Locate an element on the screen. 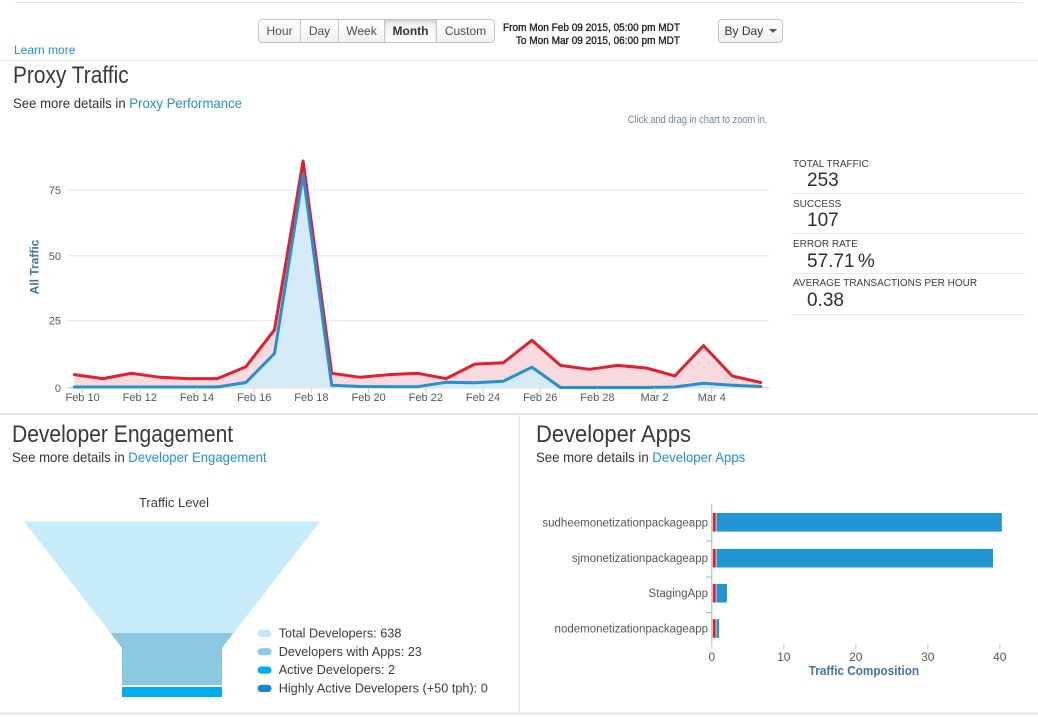 This screenshot has height=717, width=1038. svg-text: Feb 26 is located at coordinates (540, 398).